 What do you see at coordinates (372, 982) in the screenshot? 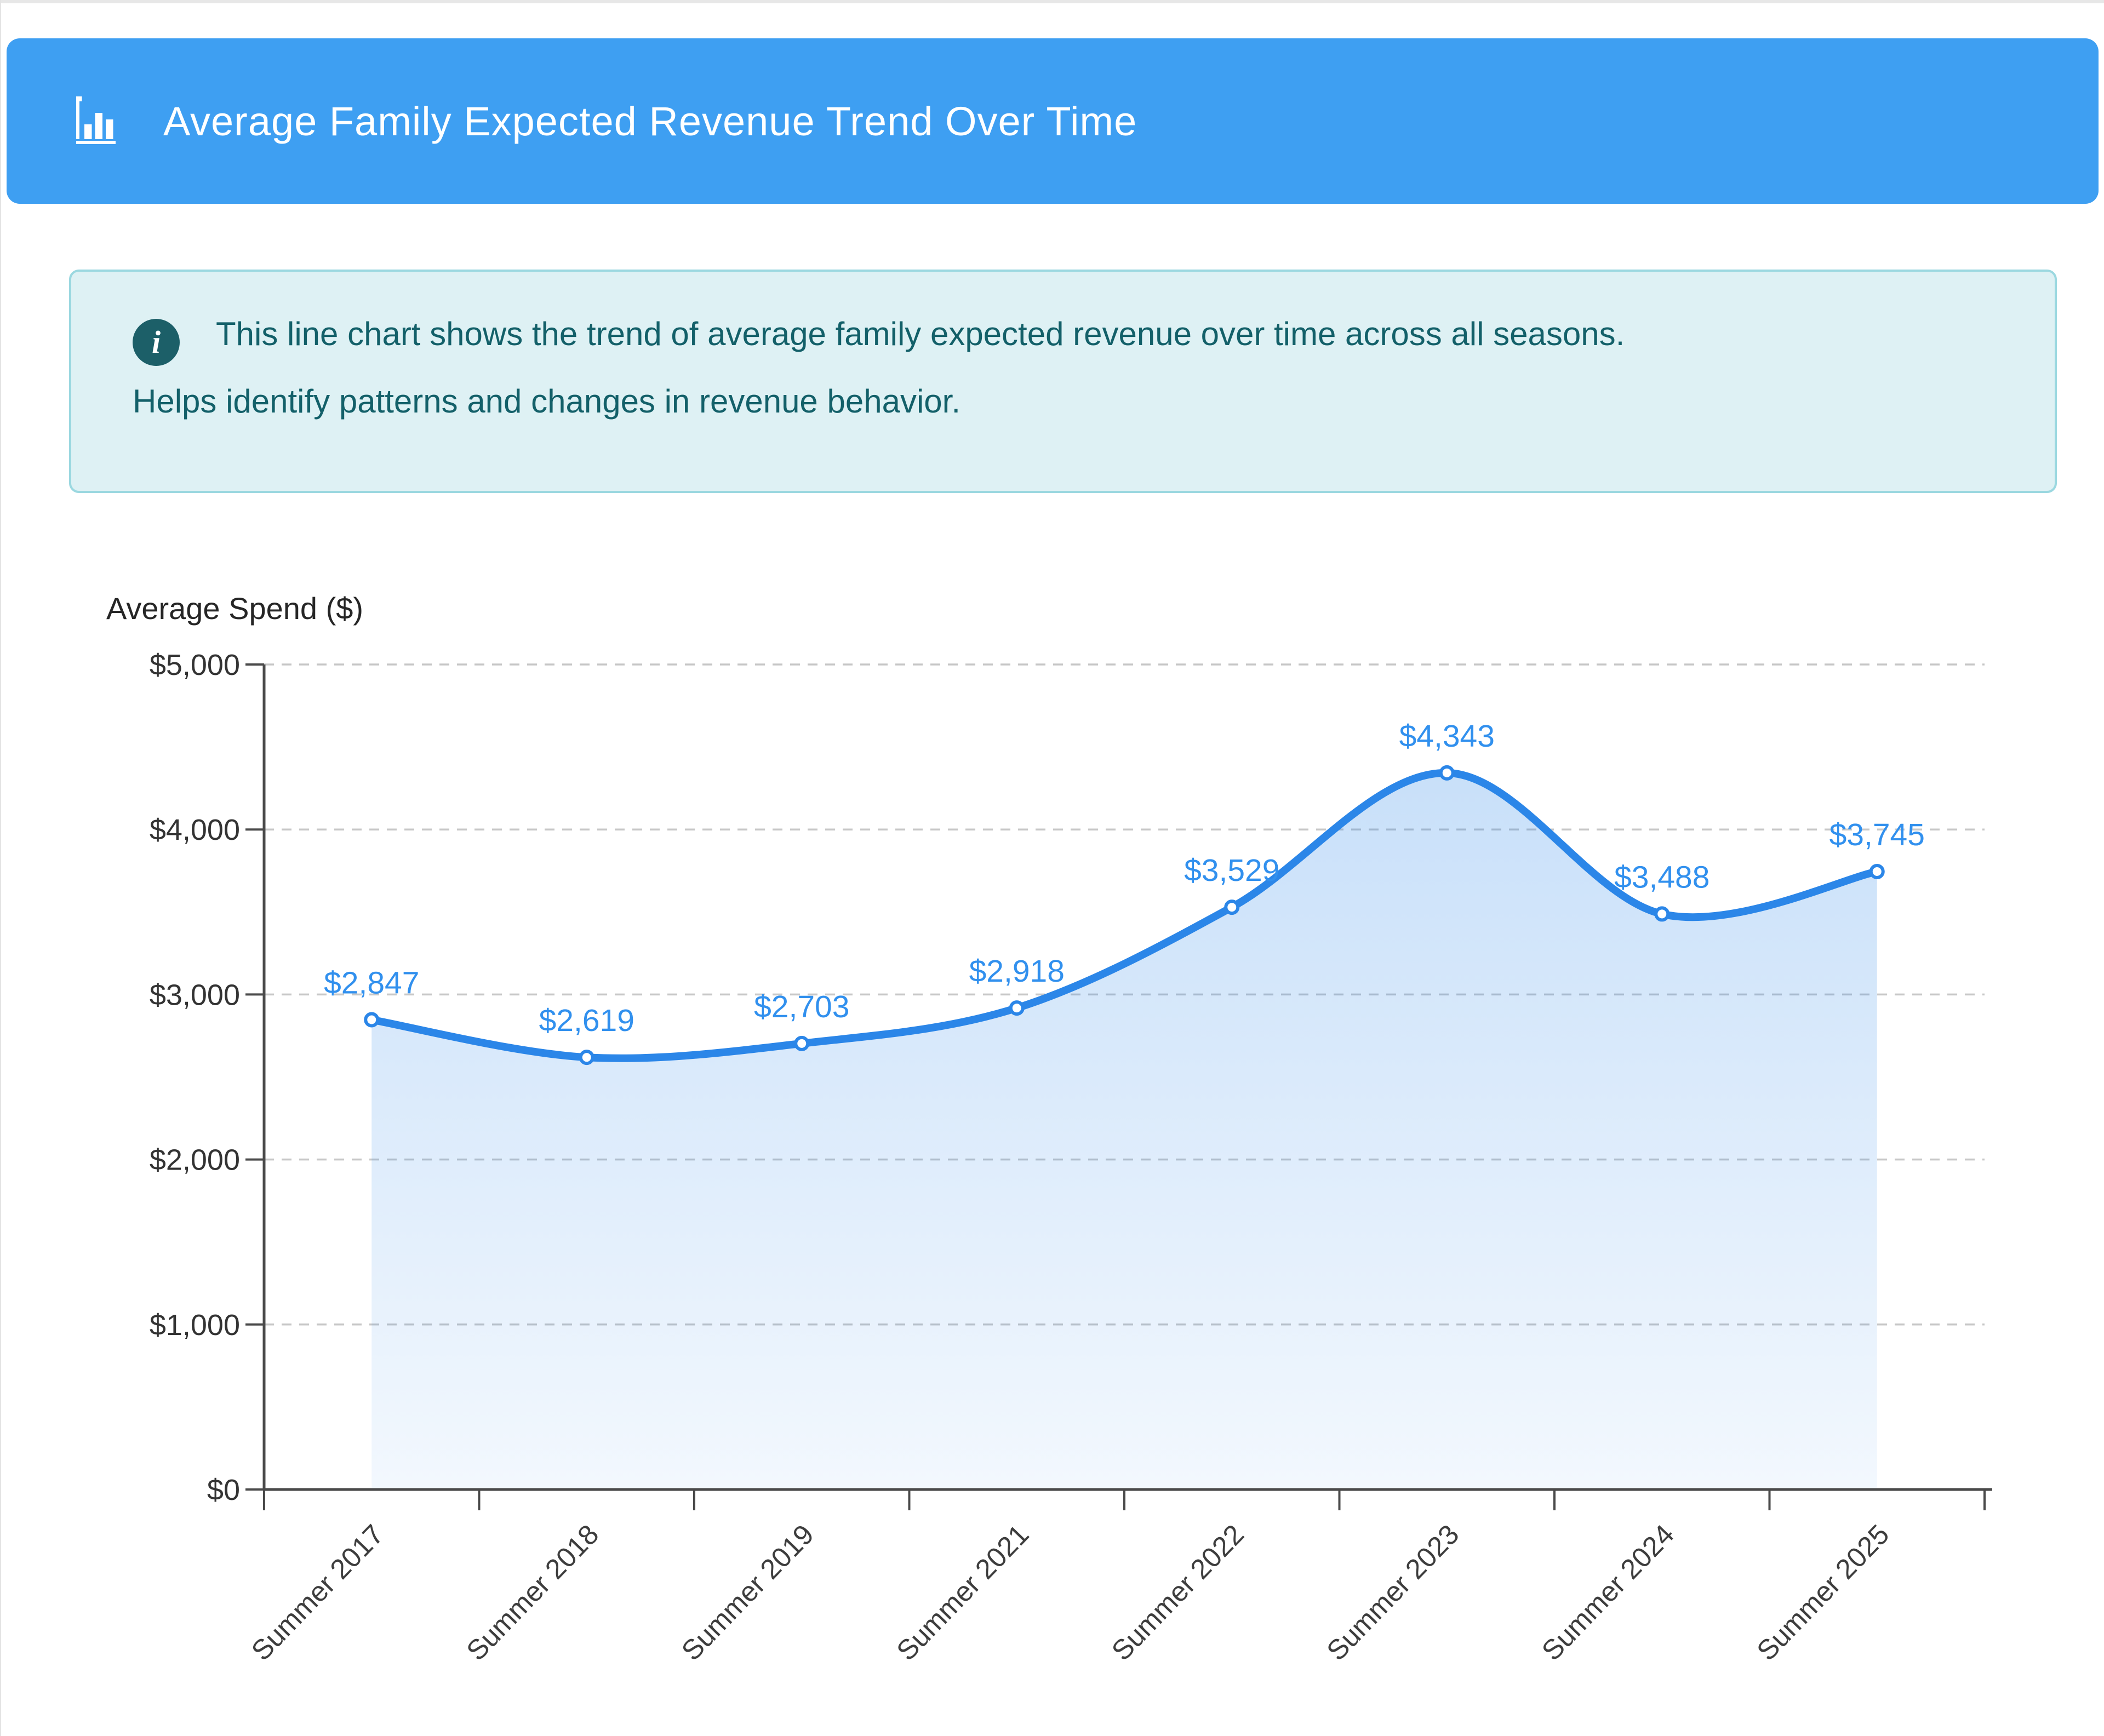
I see `data-point-label: $2,847` at bounding box center [372, 982].